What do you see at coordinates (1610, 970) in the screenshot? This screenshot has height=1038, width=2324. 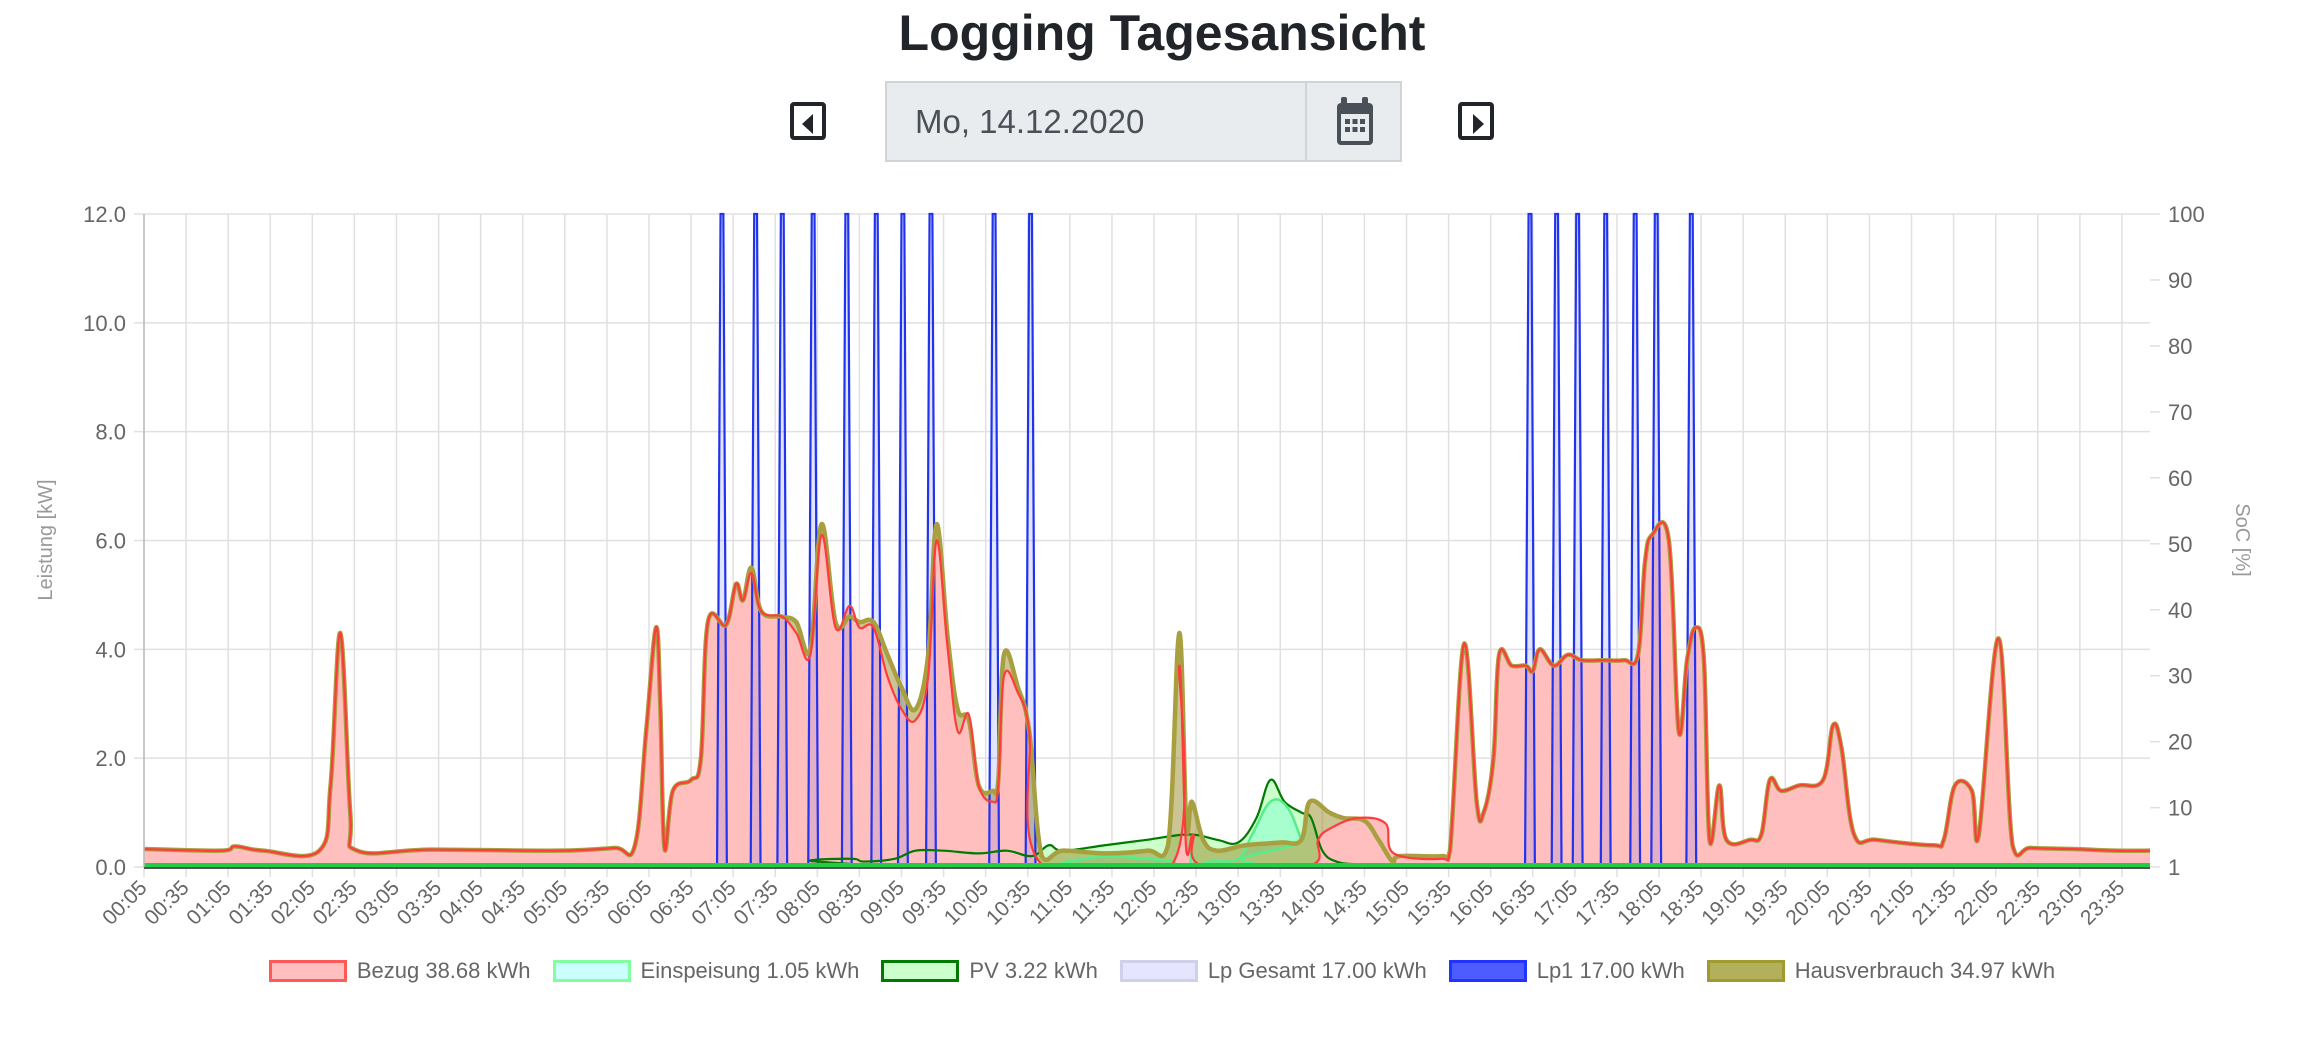 I see `legend-label: Lp1 17.00 kWh` at bounding box center [1610, 970].